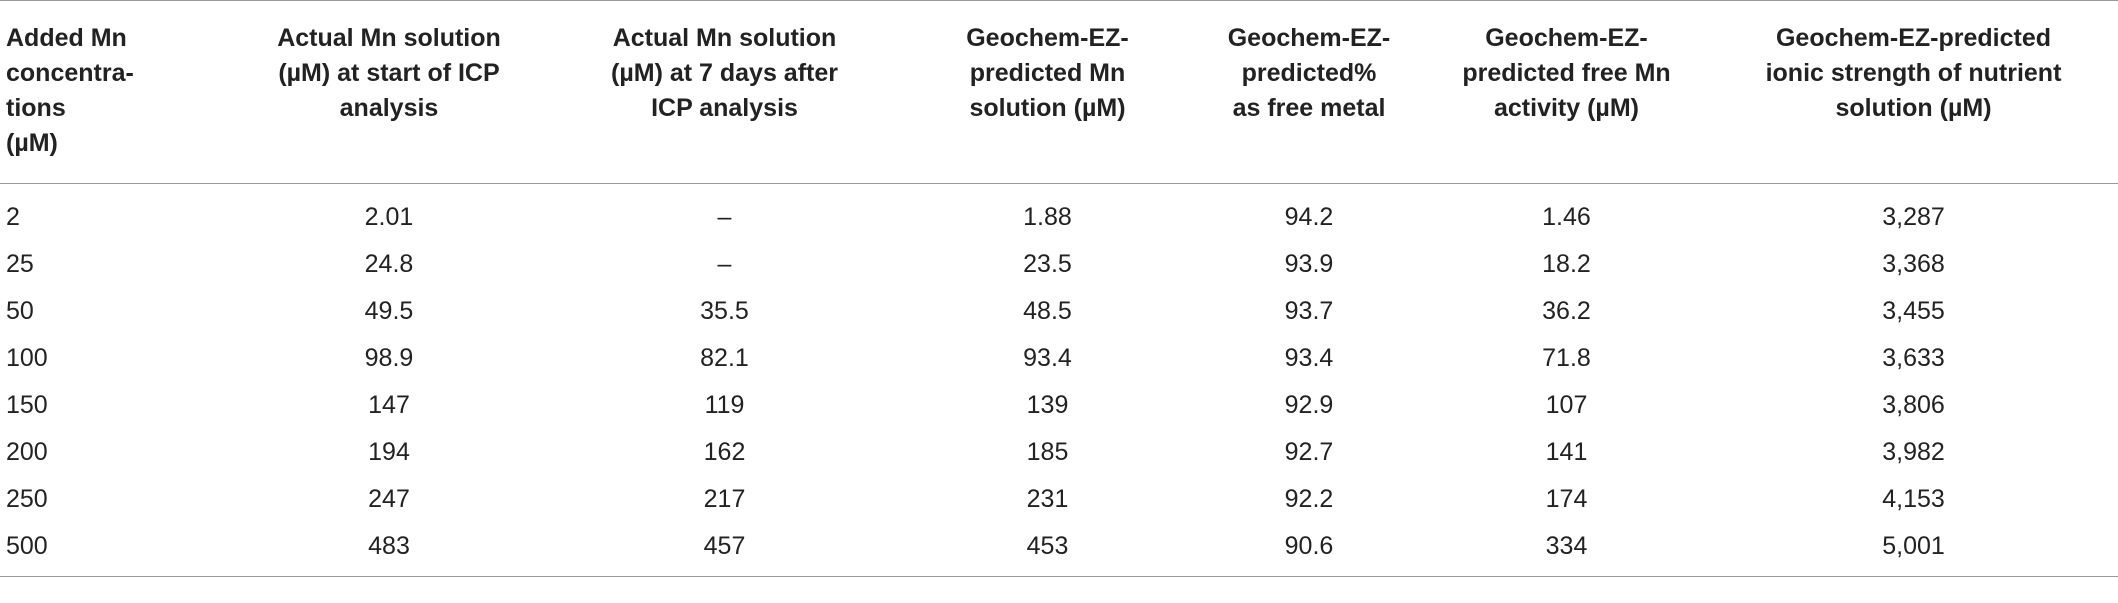 This screenshot has height=603, width=2118. Describe the element at coordinates (389, 550) in the screenshot. I see `table-cell: 483` at that location.